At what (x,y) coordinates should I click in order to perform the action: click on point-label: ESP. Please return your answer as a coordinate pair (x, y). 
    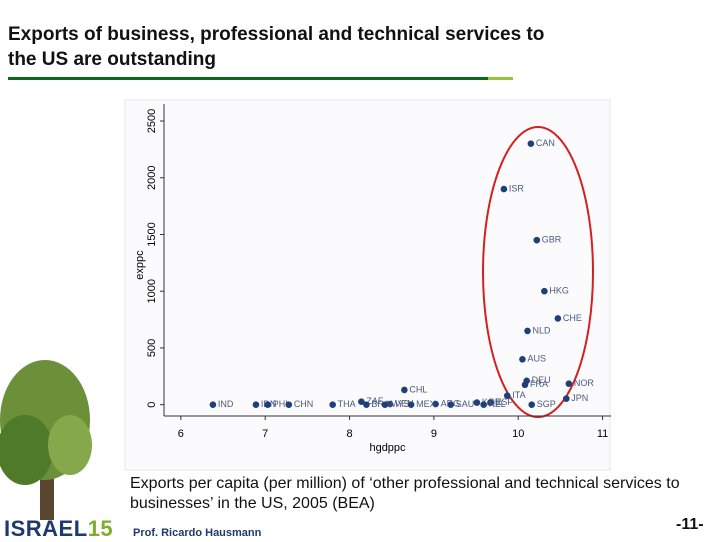
    Looking at the image, I should click on (504, 402).